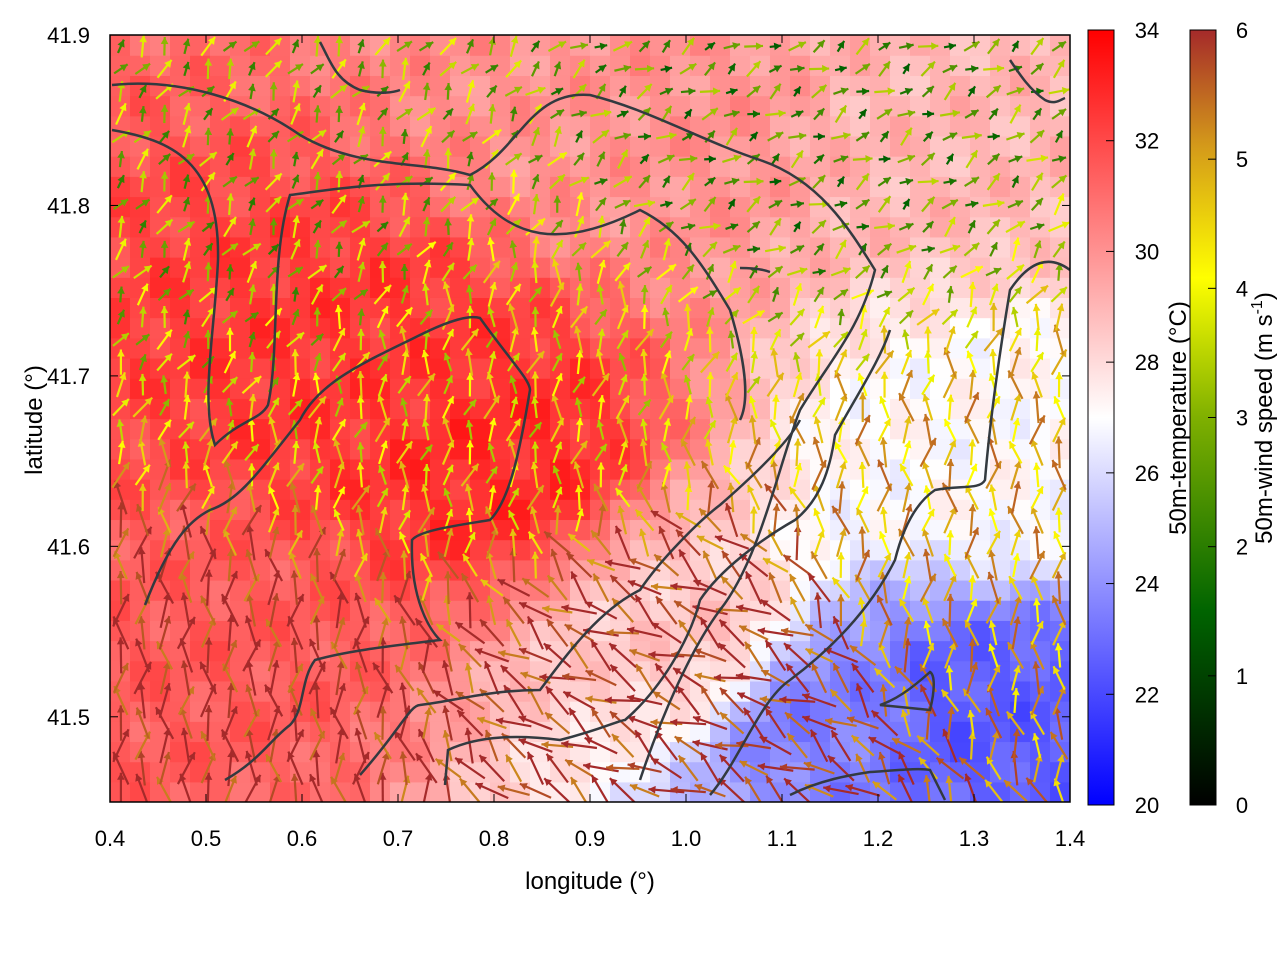  What do you see at coordinates (686, 838) in the screenshot?
I see `x-tick-label: 1.0` at bounding box center [686, 838].